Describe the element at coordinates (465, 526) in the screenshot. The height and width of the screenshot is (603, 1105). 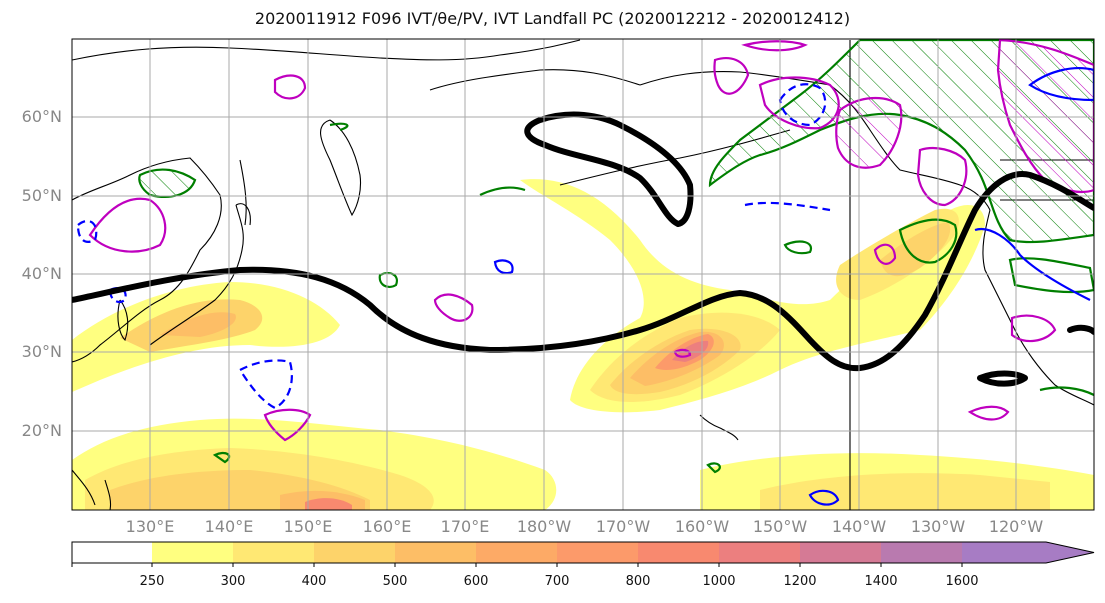
I see `longitude-label: 170°E` at that location.